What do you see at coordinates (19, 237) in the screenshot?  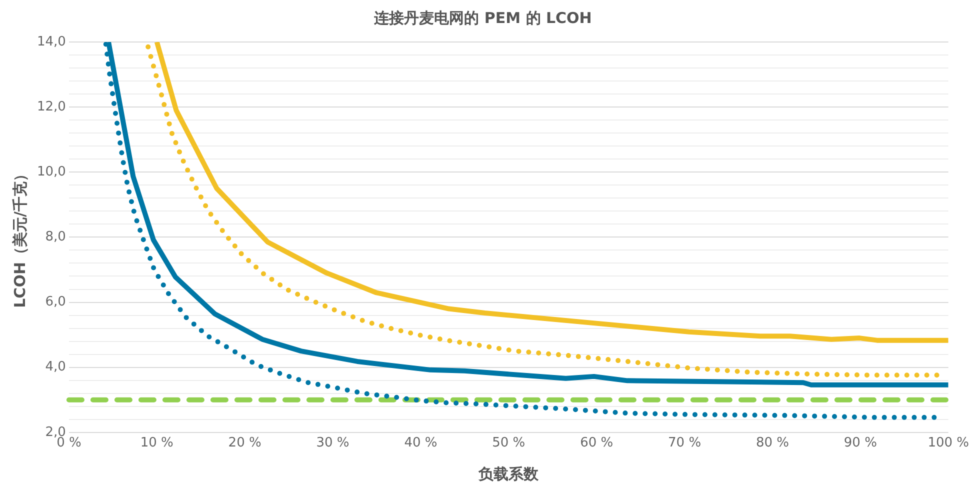 I see `y-axis-title: LCOH（美元/千克）` at bounding box center [19, 237].